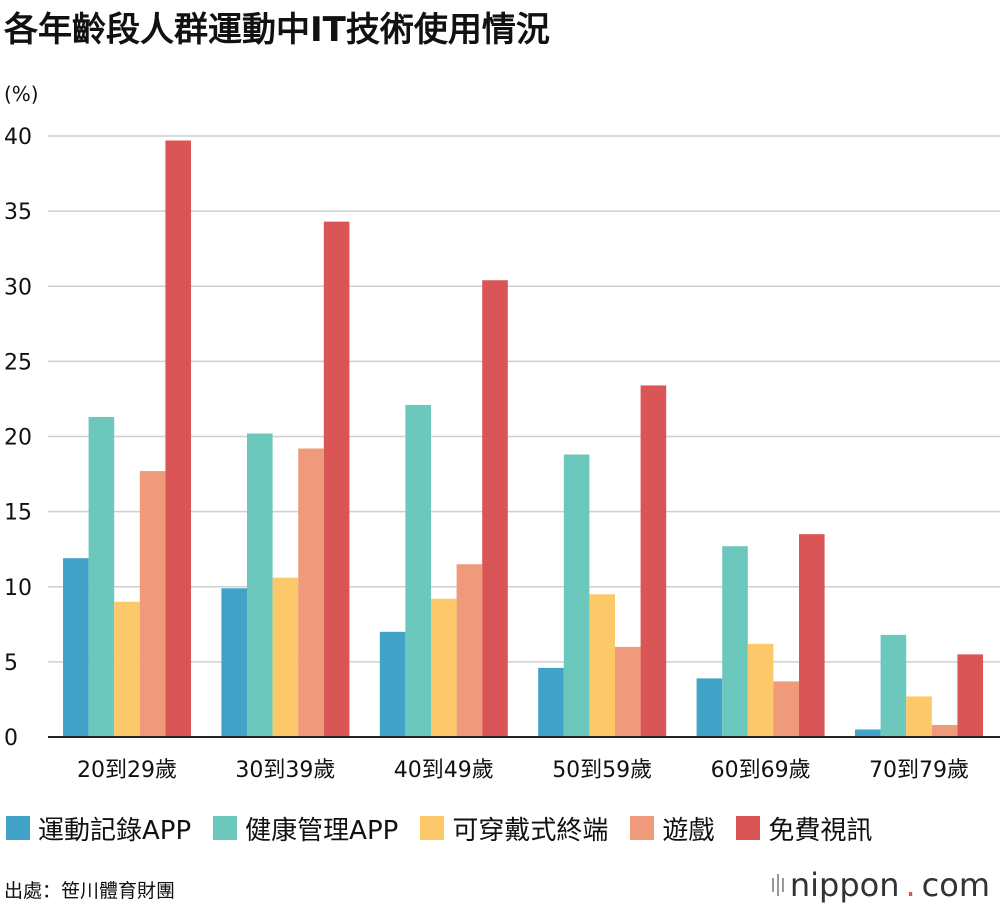 The width and height of the screenshot is (1000, 912). I want to click on legend-label: 免費視訊, so click(820, 830).